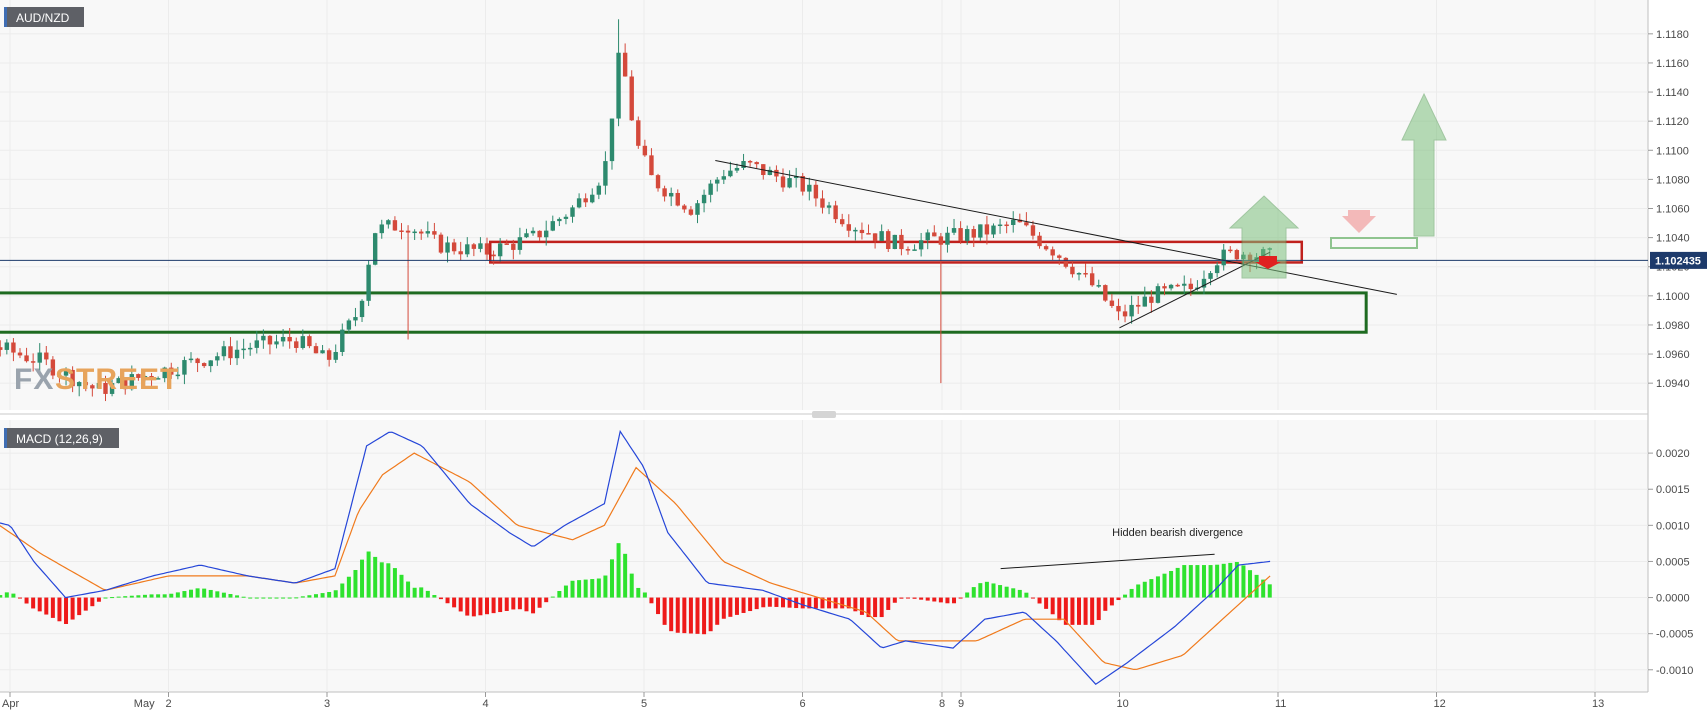  Describe the element at coordinates (61, 438) in the screenshot. I see `macd-badge: MACD (12,26,9)` at that location.